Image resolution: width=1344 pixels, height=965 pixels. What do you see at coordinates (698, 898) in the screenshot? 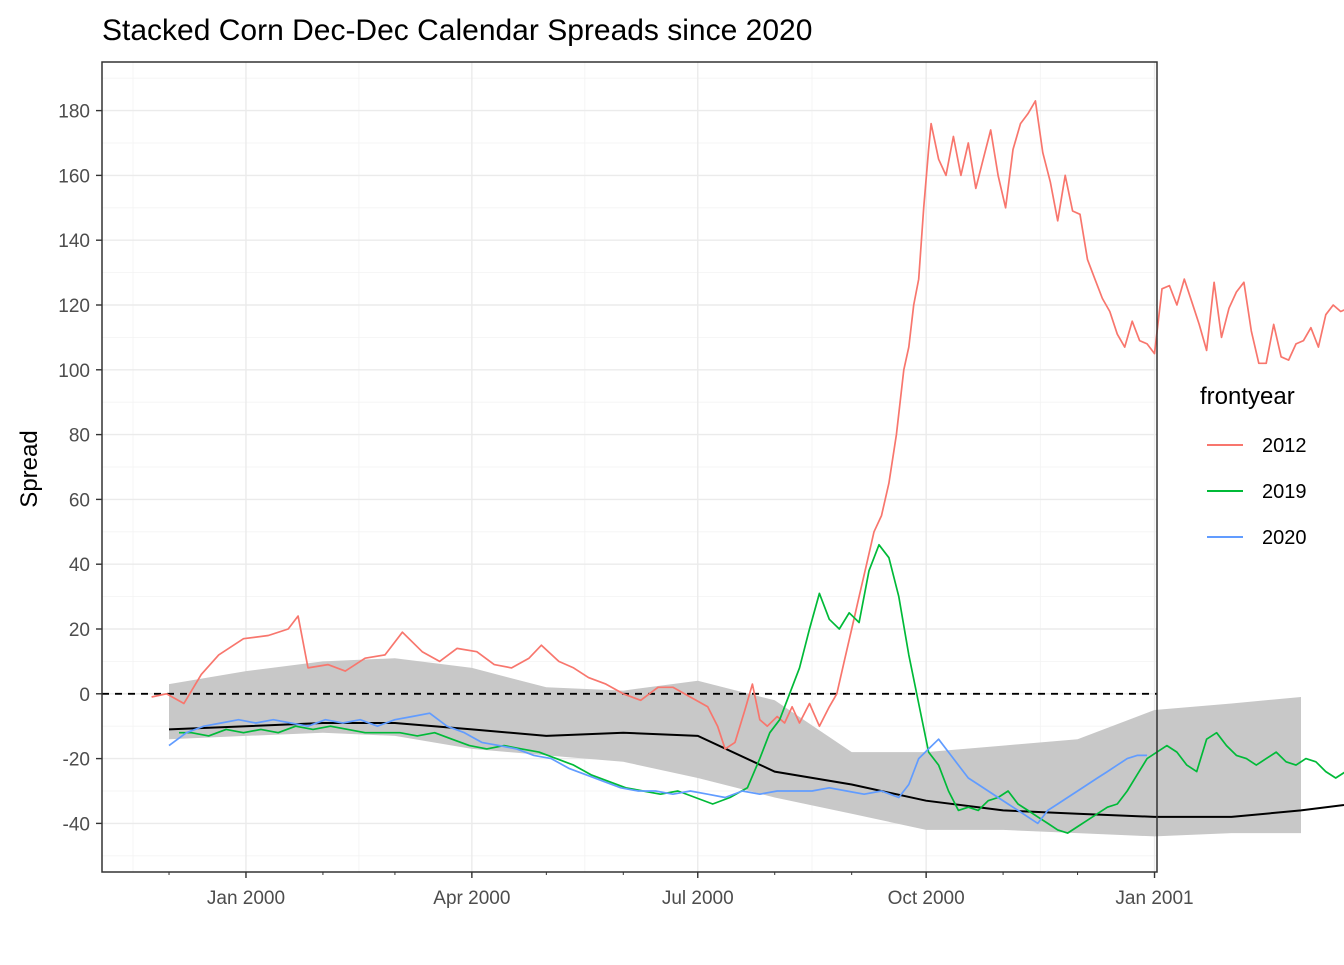
I see `x-tick-label: Jul 2000` at bounding box center [698, 898].